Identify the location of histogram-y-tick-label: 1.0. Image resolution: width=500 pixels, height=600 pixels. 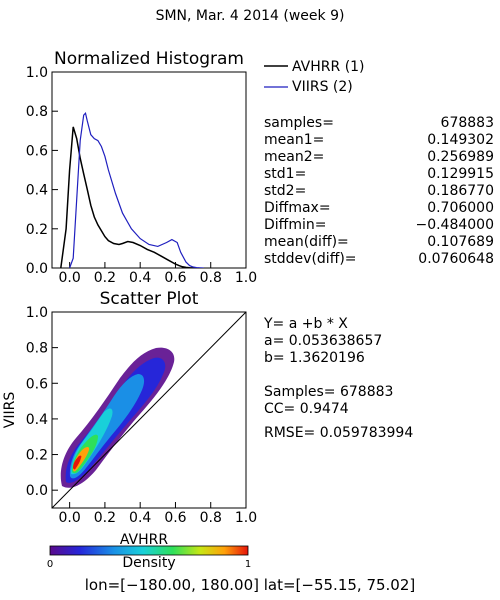
(37, 73).